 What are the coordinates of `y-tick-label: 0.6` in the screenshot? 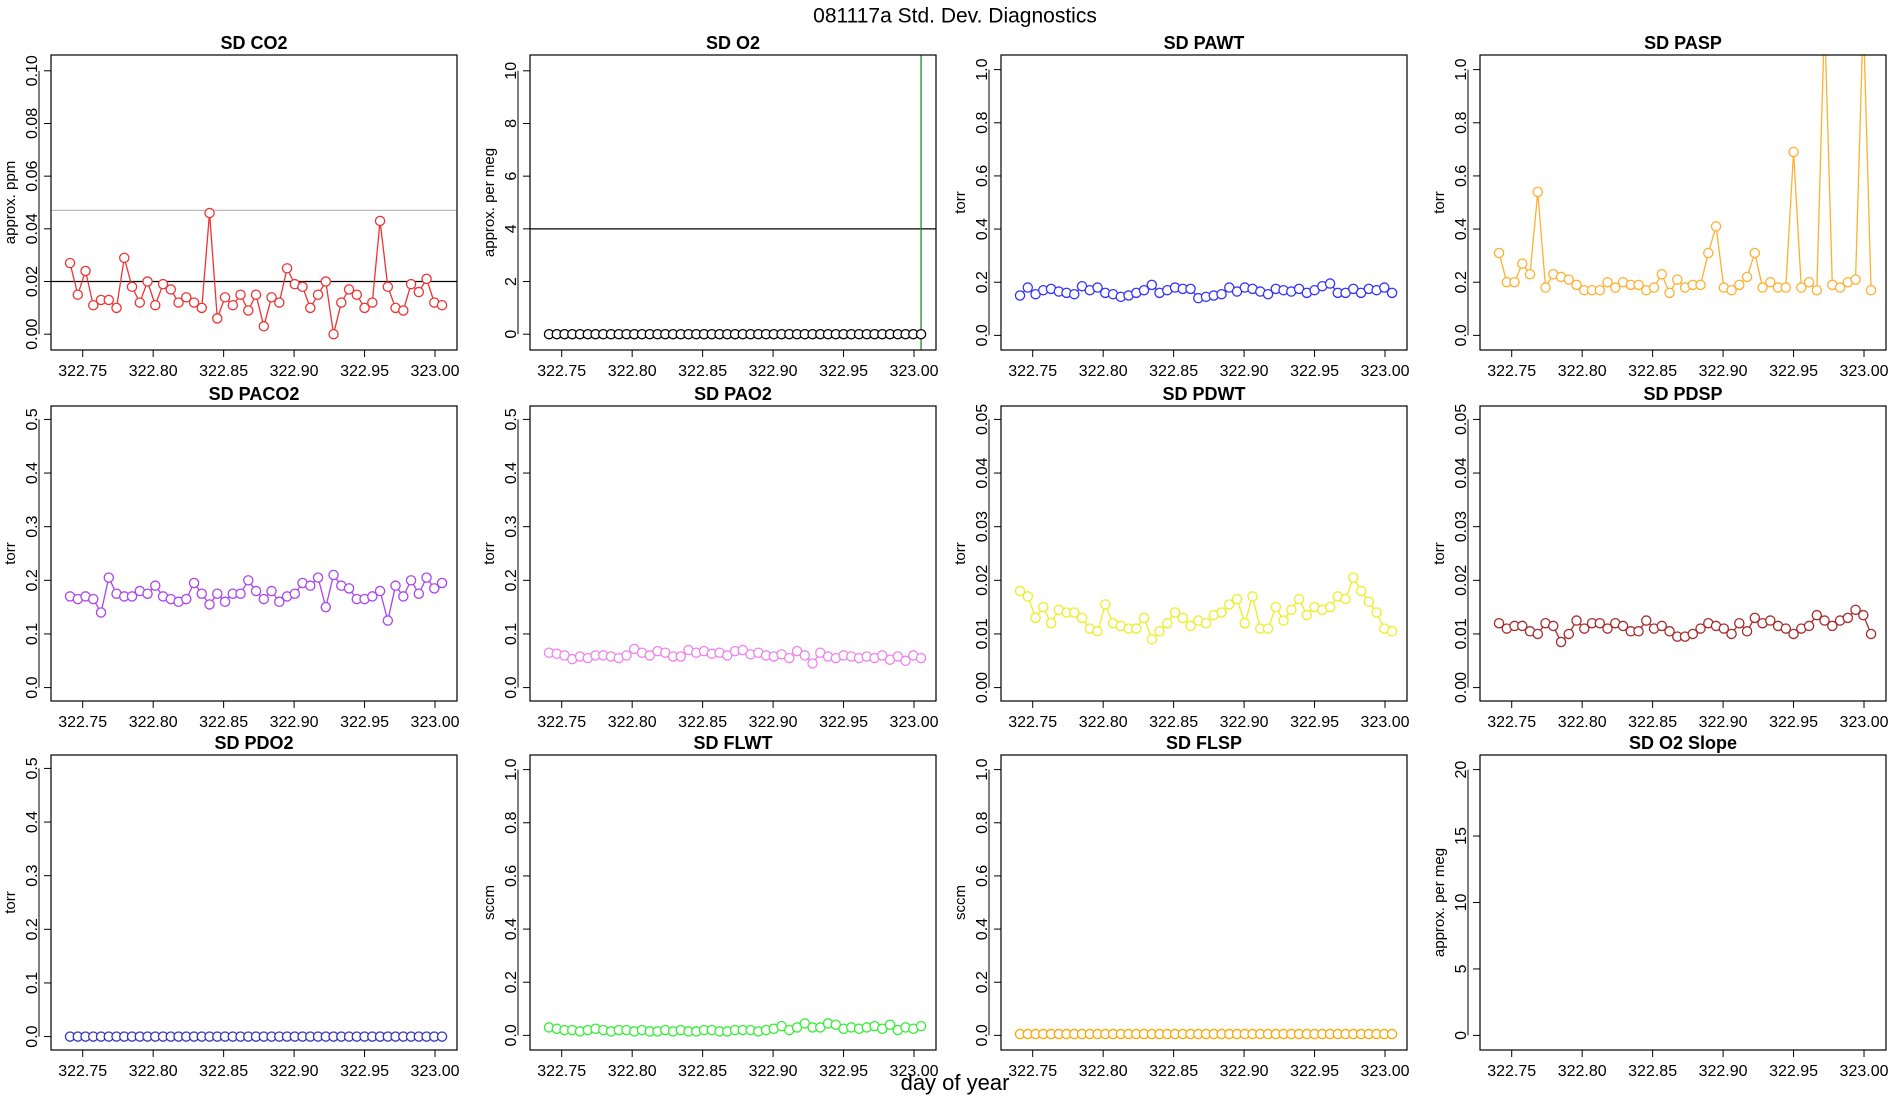 It's located at (511, 876).